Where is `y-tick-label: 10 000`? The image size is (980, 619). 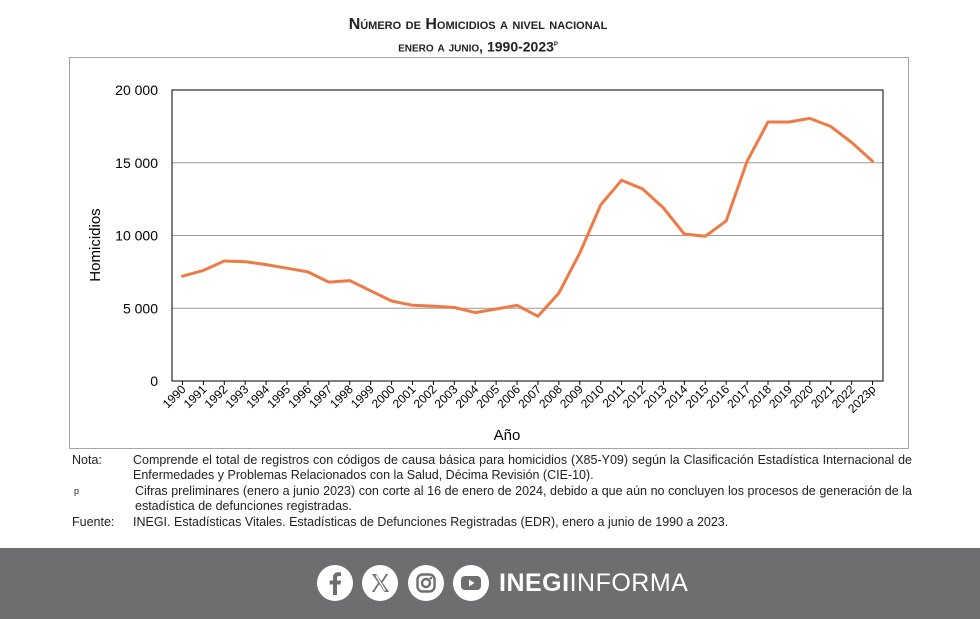
y-tick-label: 10 000 is located at coordinates (136, 236).